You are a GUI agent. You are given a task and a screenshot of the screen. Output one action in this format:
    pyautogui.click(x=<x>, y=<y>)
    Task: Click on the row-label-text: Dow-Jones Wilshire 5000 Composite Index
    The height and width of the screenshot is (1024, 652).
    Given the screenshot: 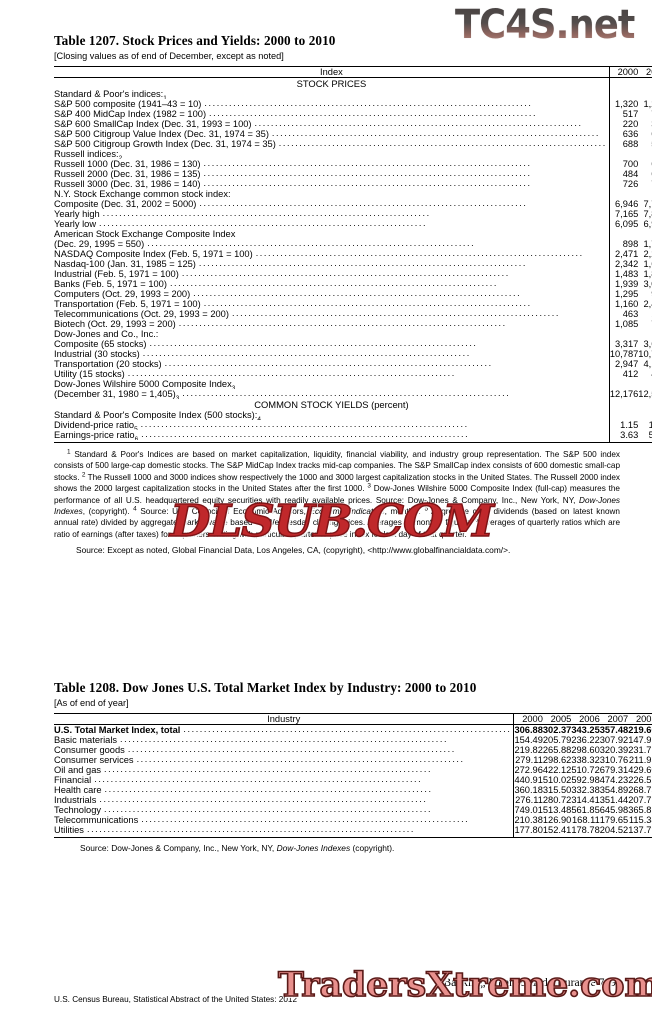 What is the action you would take?
    pyautogui.click(x=143, y=384)
    